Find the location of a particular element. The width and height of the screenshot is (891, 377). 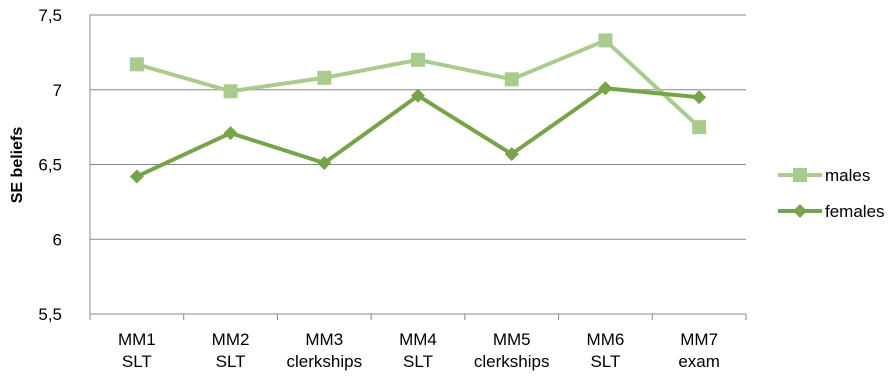

x-tick-label: exam is located at coordinates (699, 361).